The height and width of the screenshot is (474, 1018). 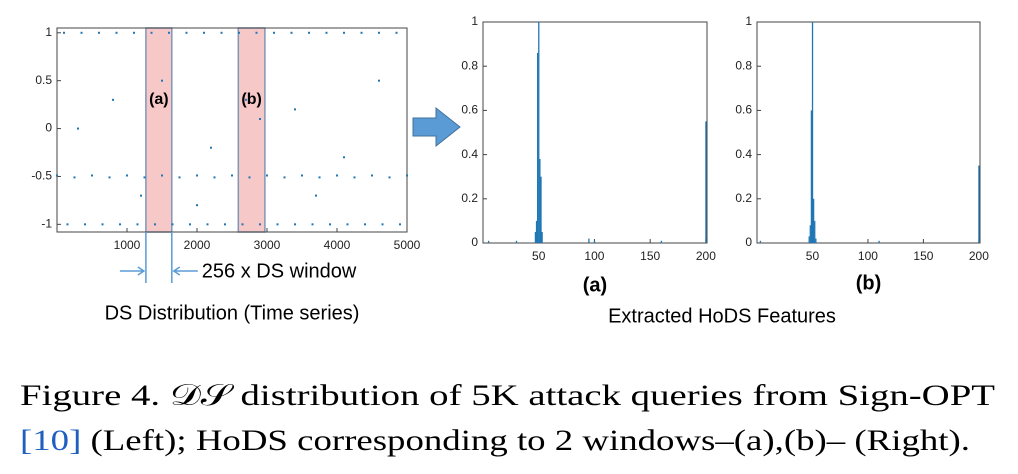 I want to click on y-tick-label: 0.8, so click(x=469, y=65).